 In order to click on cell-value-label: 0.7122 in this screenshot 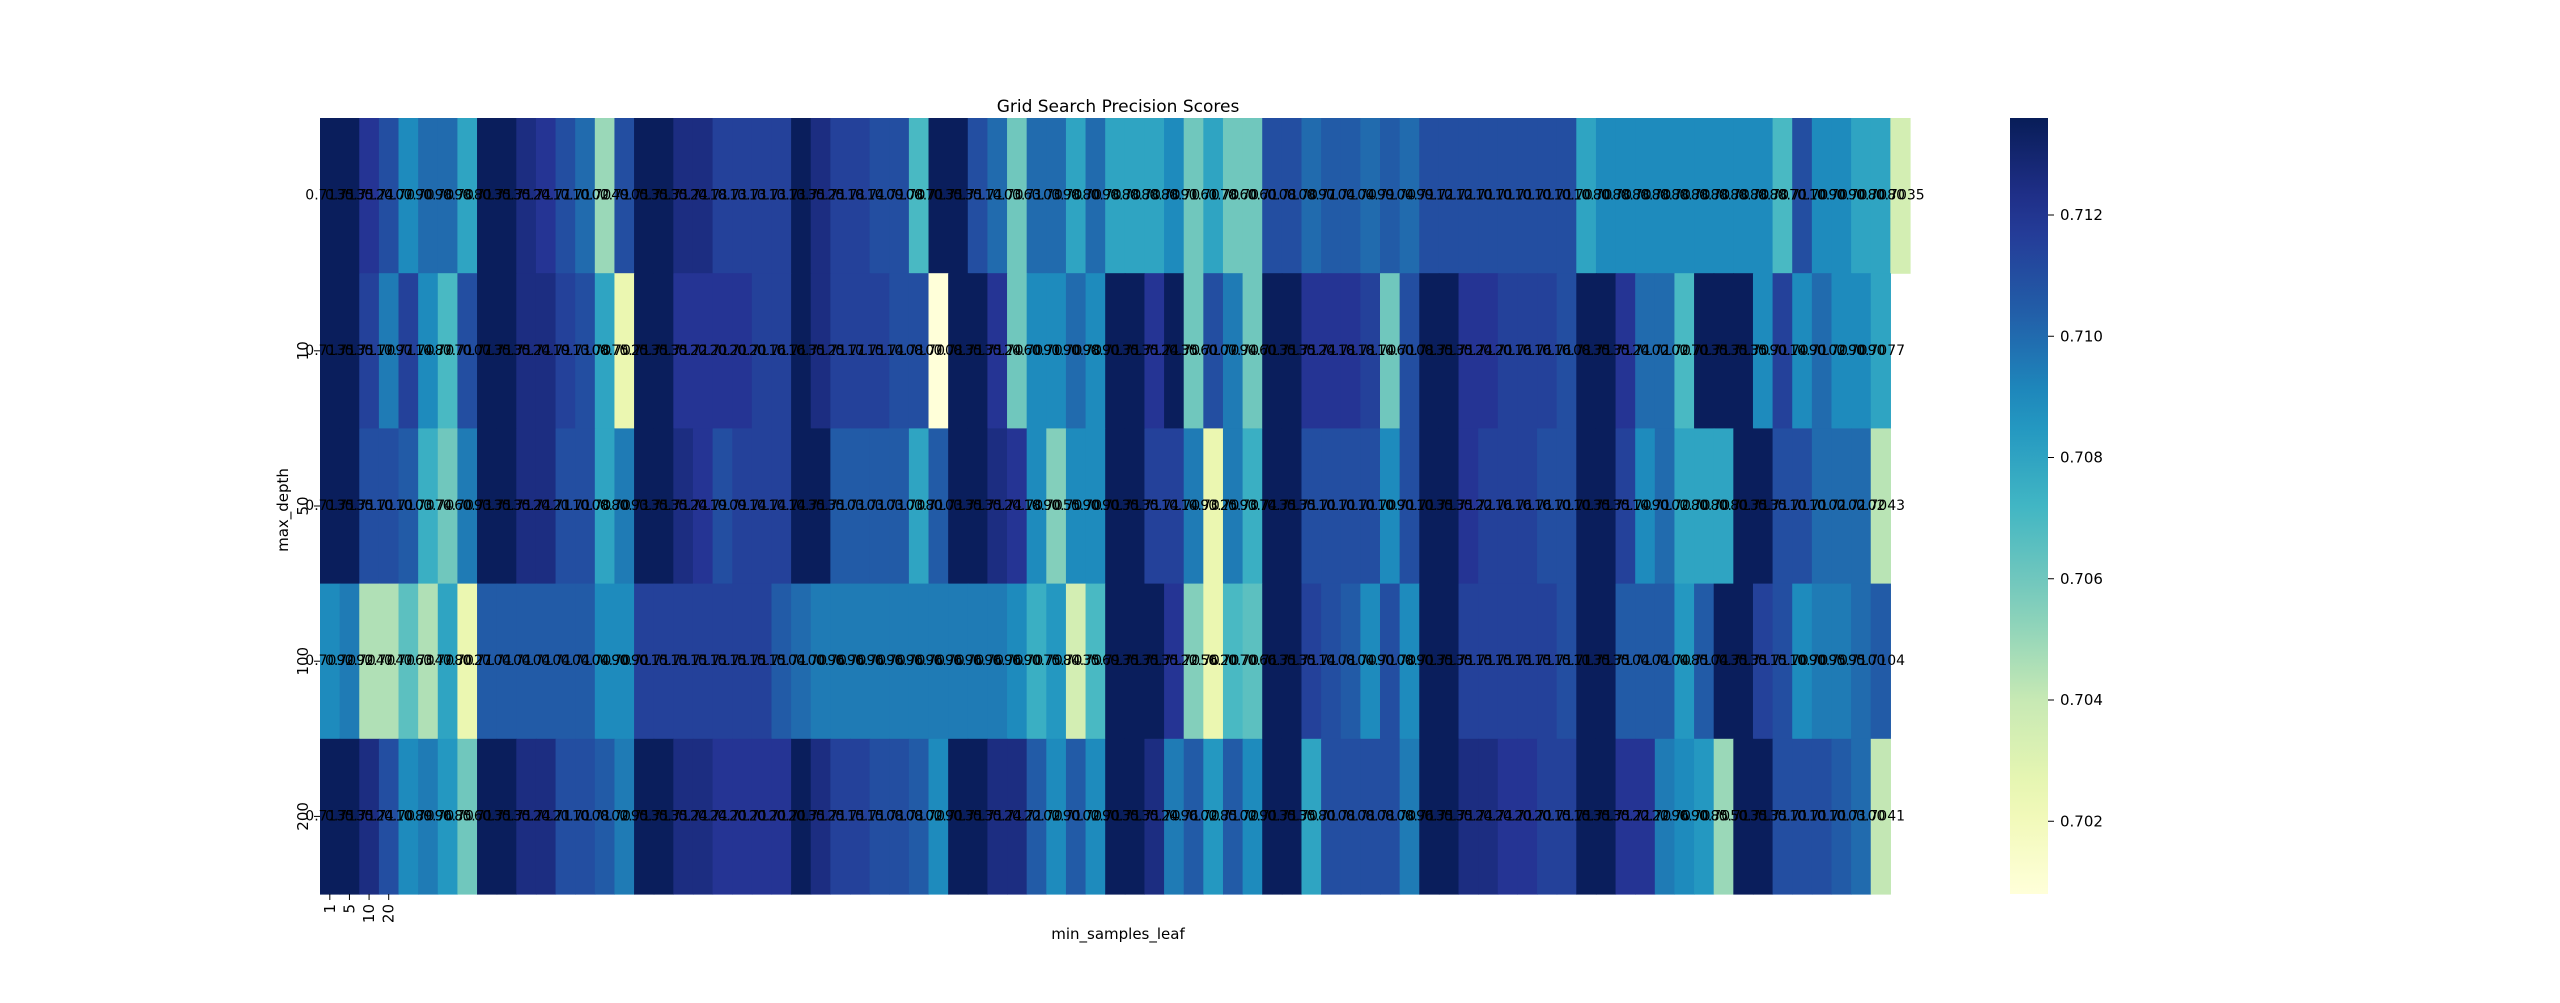, I will do `click(1645, 816)`.